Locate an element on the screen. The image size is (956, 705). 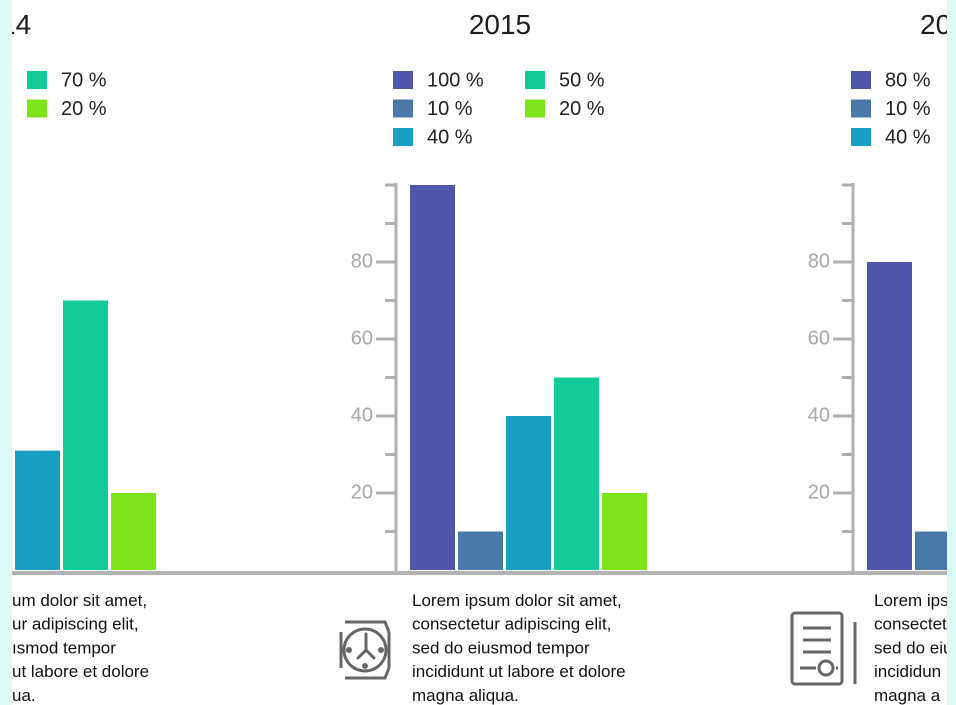
caption-line: incididun is located at coordinates (907, 671).